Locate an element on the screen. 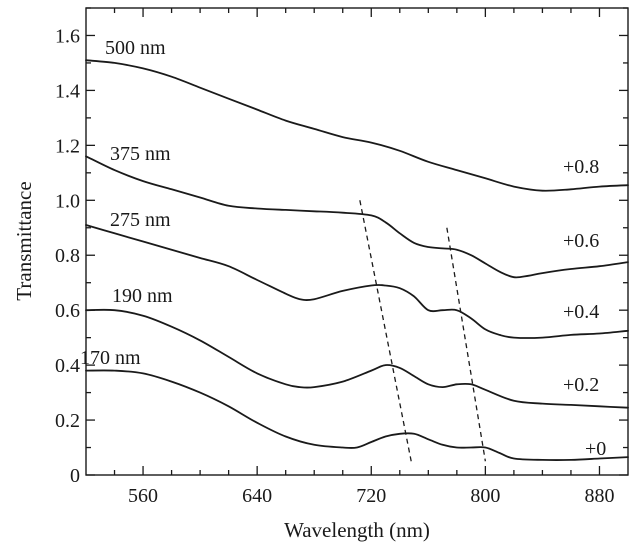 Image resolution: width=629 pixels, height=548 pixels. x-tick-label: 880 is located at coordinates (599, 496).